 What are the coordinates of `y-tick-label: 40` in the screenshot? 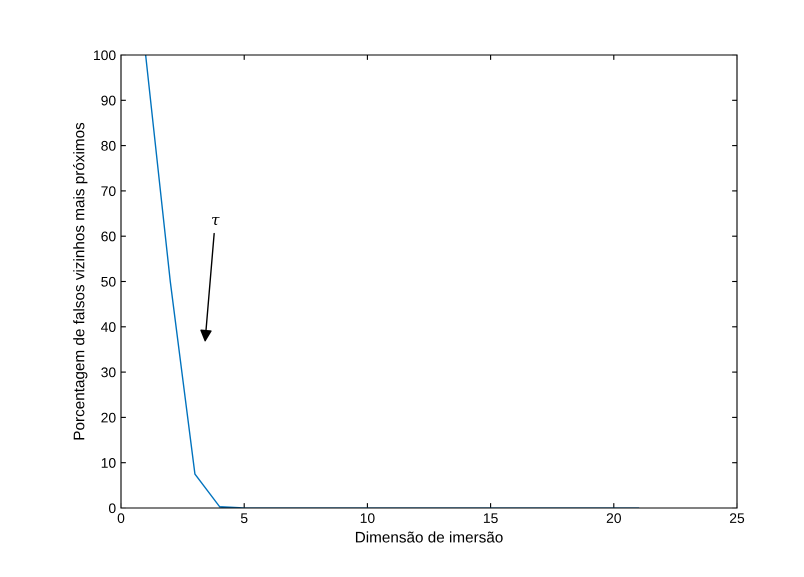 It's located at (108, 327).